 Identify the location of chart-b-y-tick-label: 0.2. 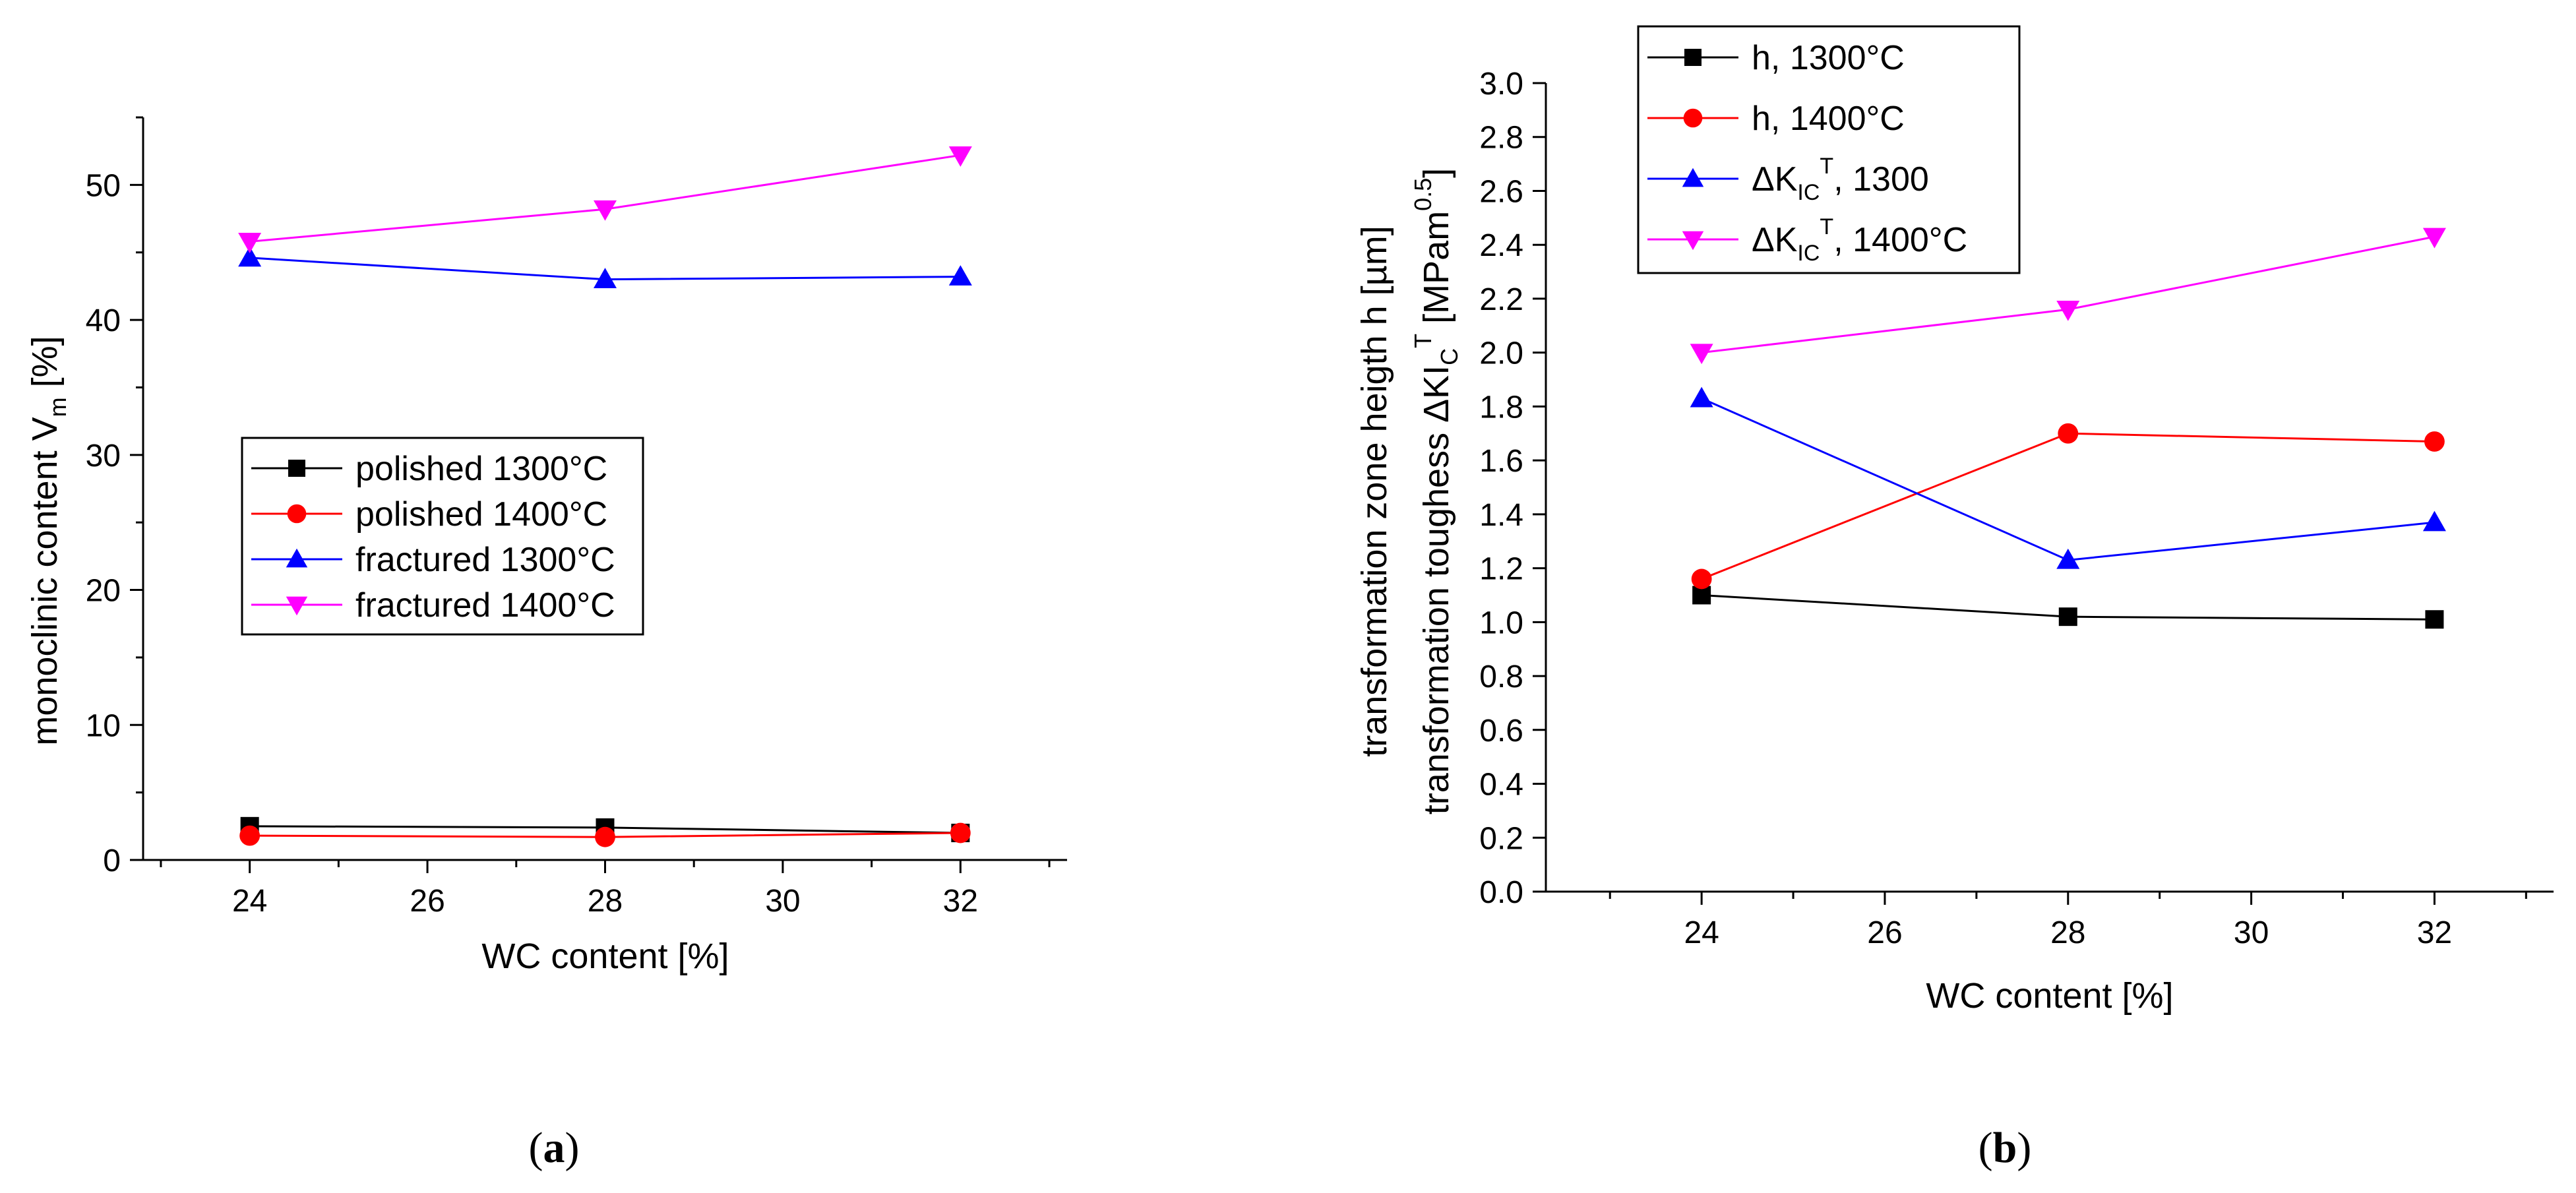
(1501, 838).